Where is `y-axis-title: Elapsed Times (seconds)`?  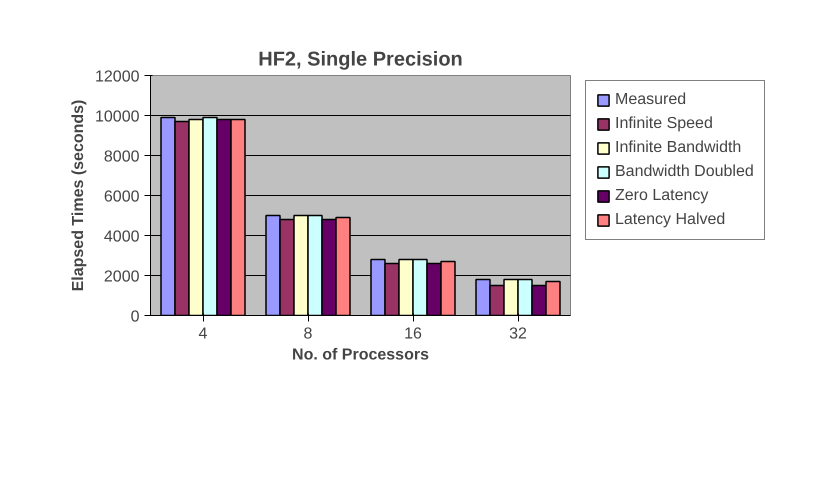 y-axis-title: Elapsed Times (seconds) is located at coordinates (79, 196).